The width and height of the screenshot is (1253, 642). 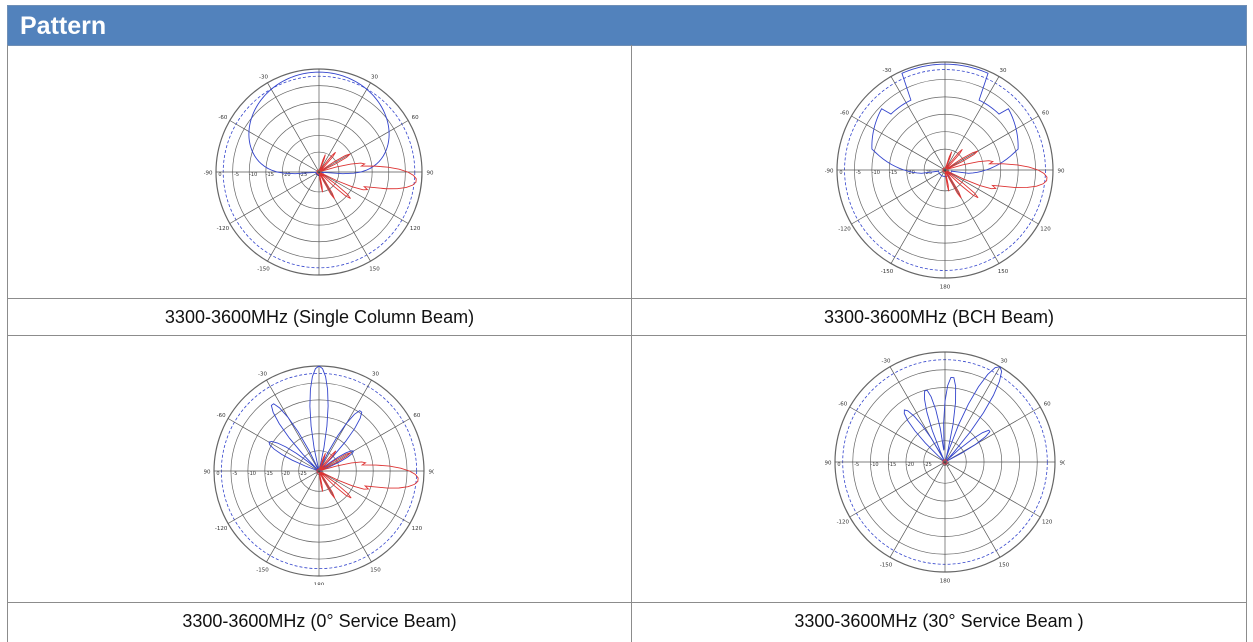 What do you see at coordinates (631, 343) in the screenshot?
I see `grid-divider-vertical` at bounding box center [631, 343].